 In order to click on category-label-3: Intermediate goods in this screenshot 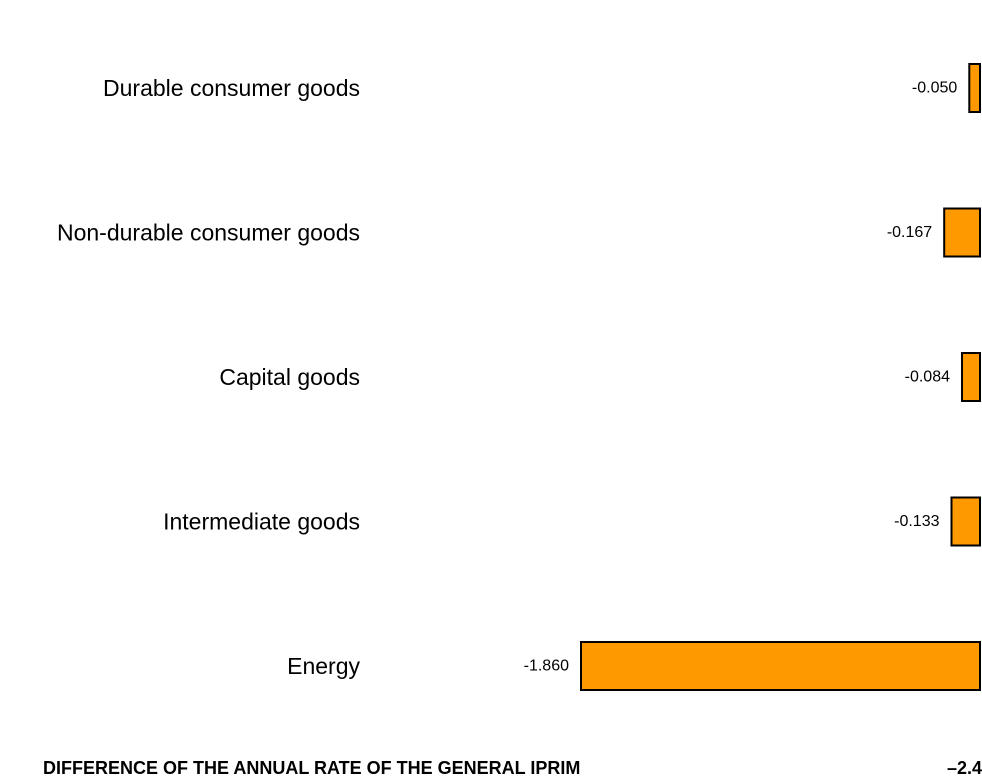, I will do `click(261, 522)`.